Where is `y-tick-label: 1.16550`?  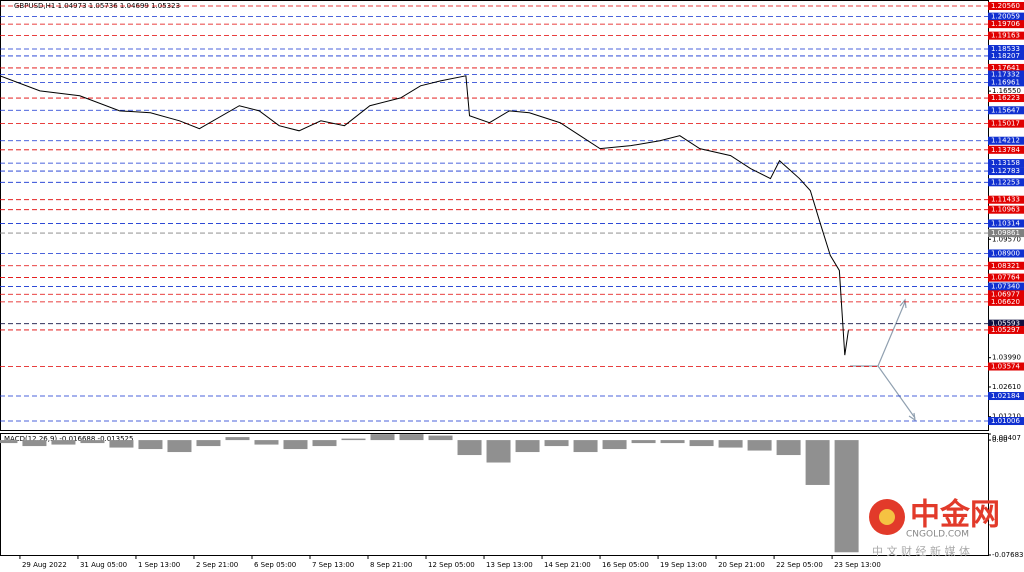
y-tick-label: 1.16550 is located at coordinates (1006, 91).